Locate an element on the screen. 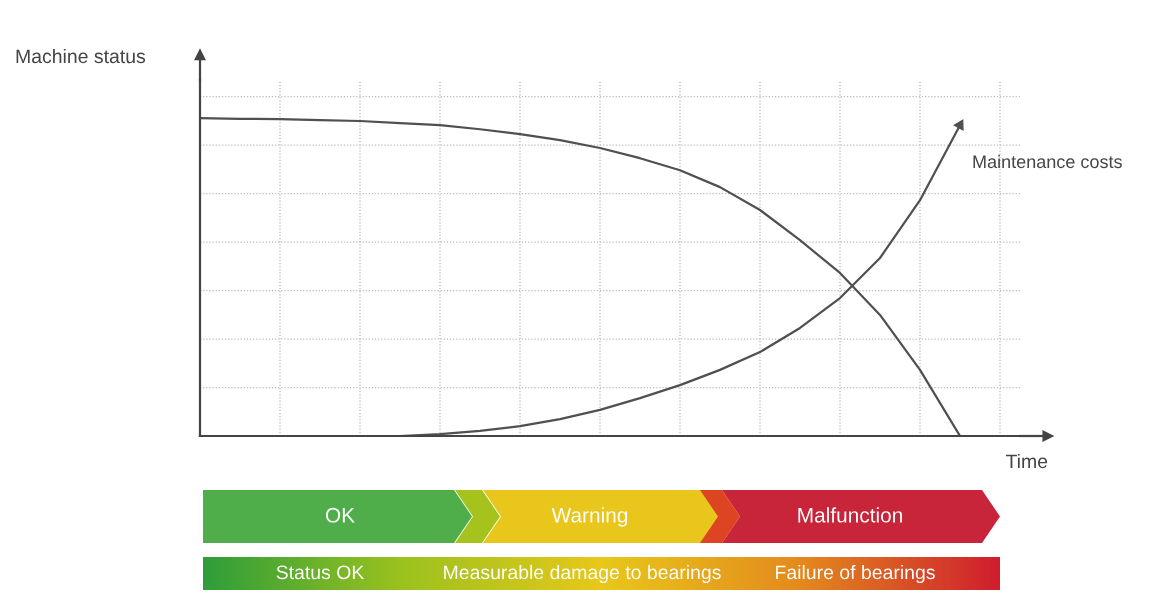 This screenshot has width=1163, height=606. series-label: Maintenance costs is located at coordinates (1047, 161).